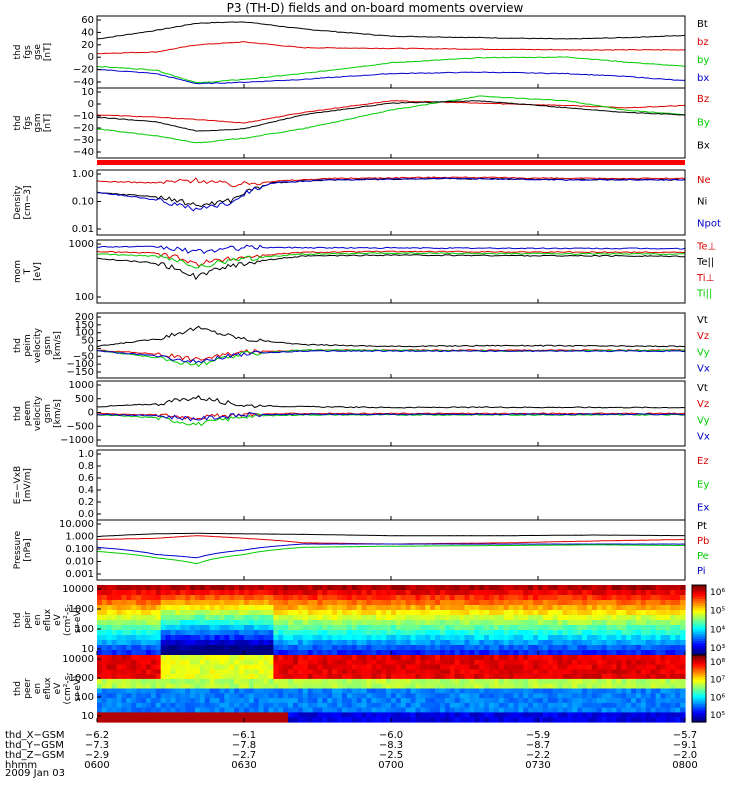 This screenshot has width=750, height=800. What do you see at coordinates (703, 556) in the screenshot?
I see `legend-label: Pe` at bounding box center [703, 556].